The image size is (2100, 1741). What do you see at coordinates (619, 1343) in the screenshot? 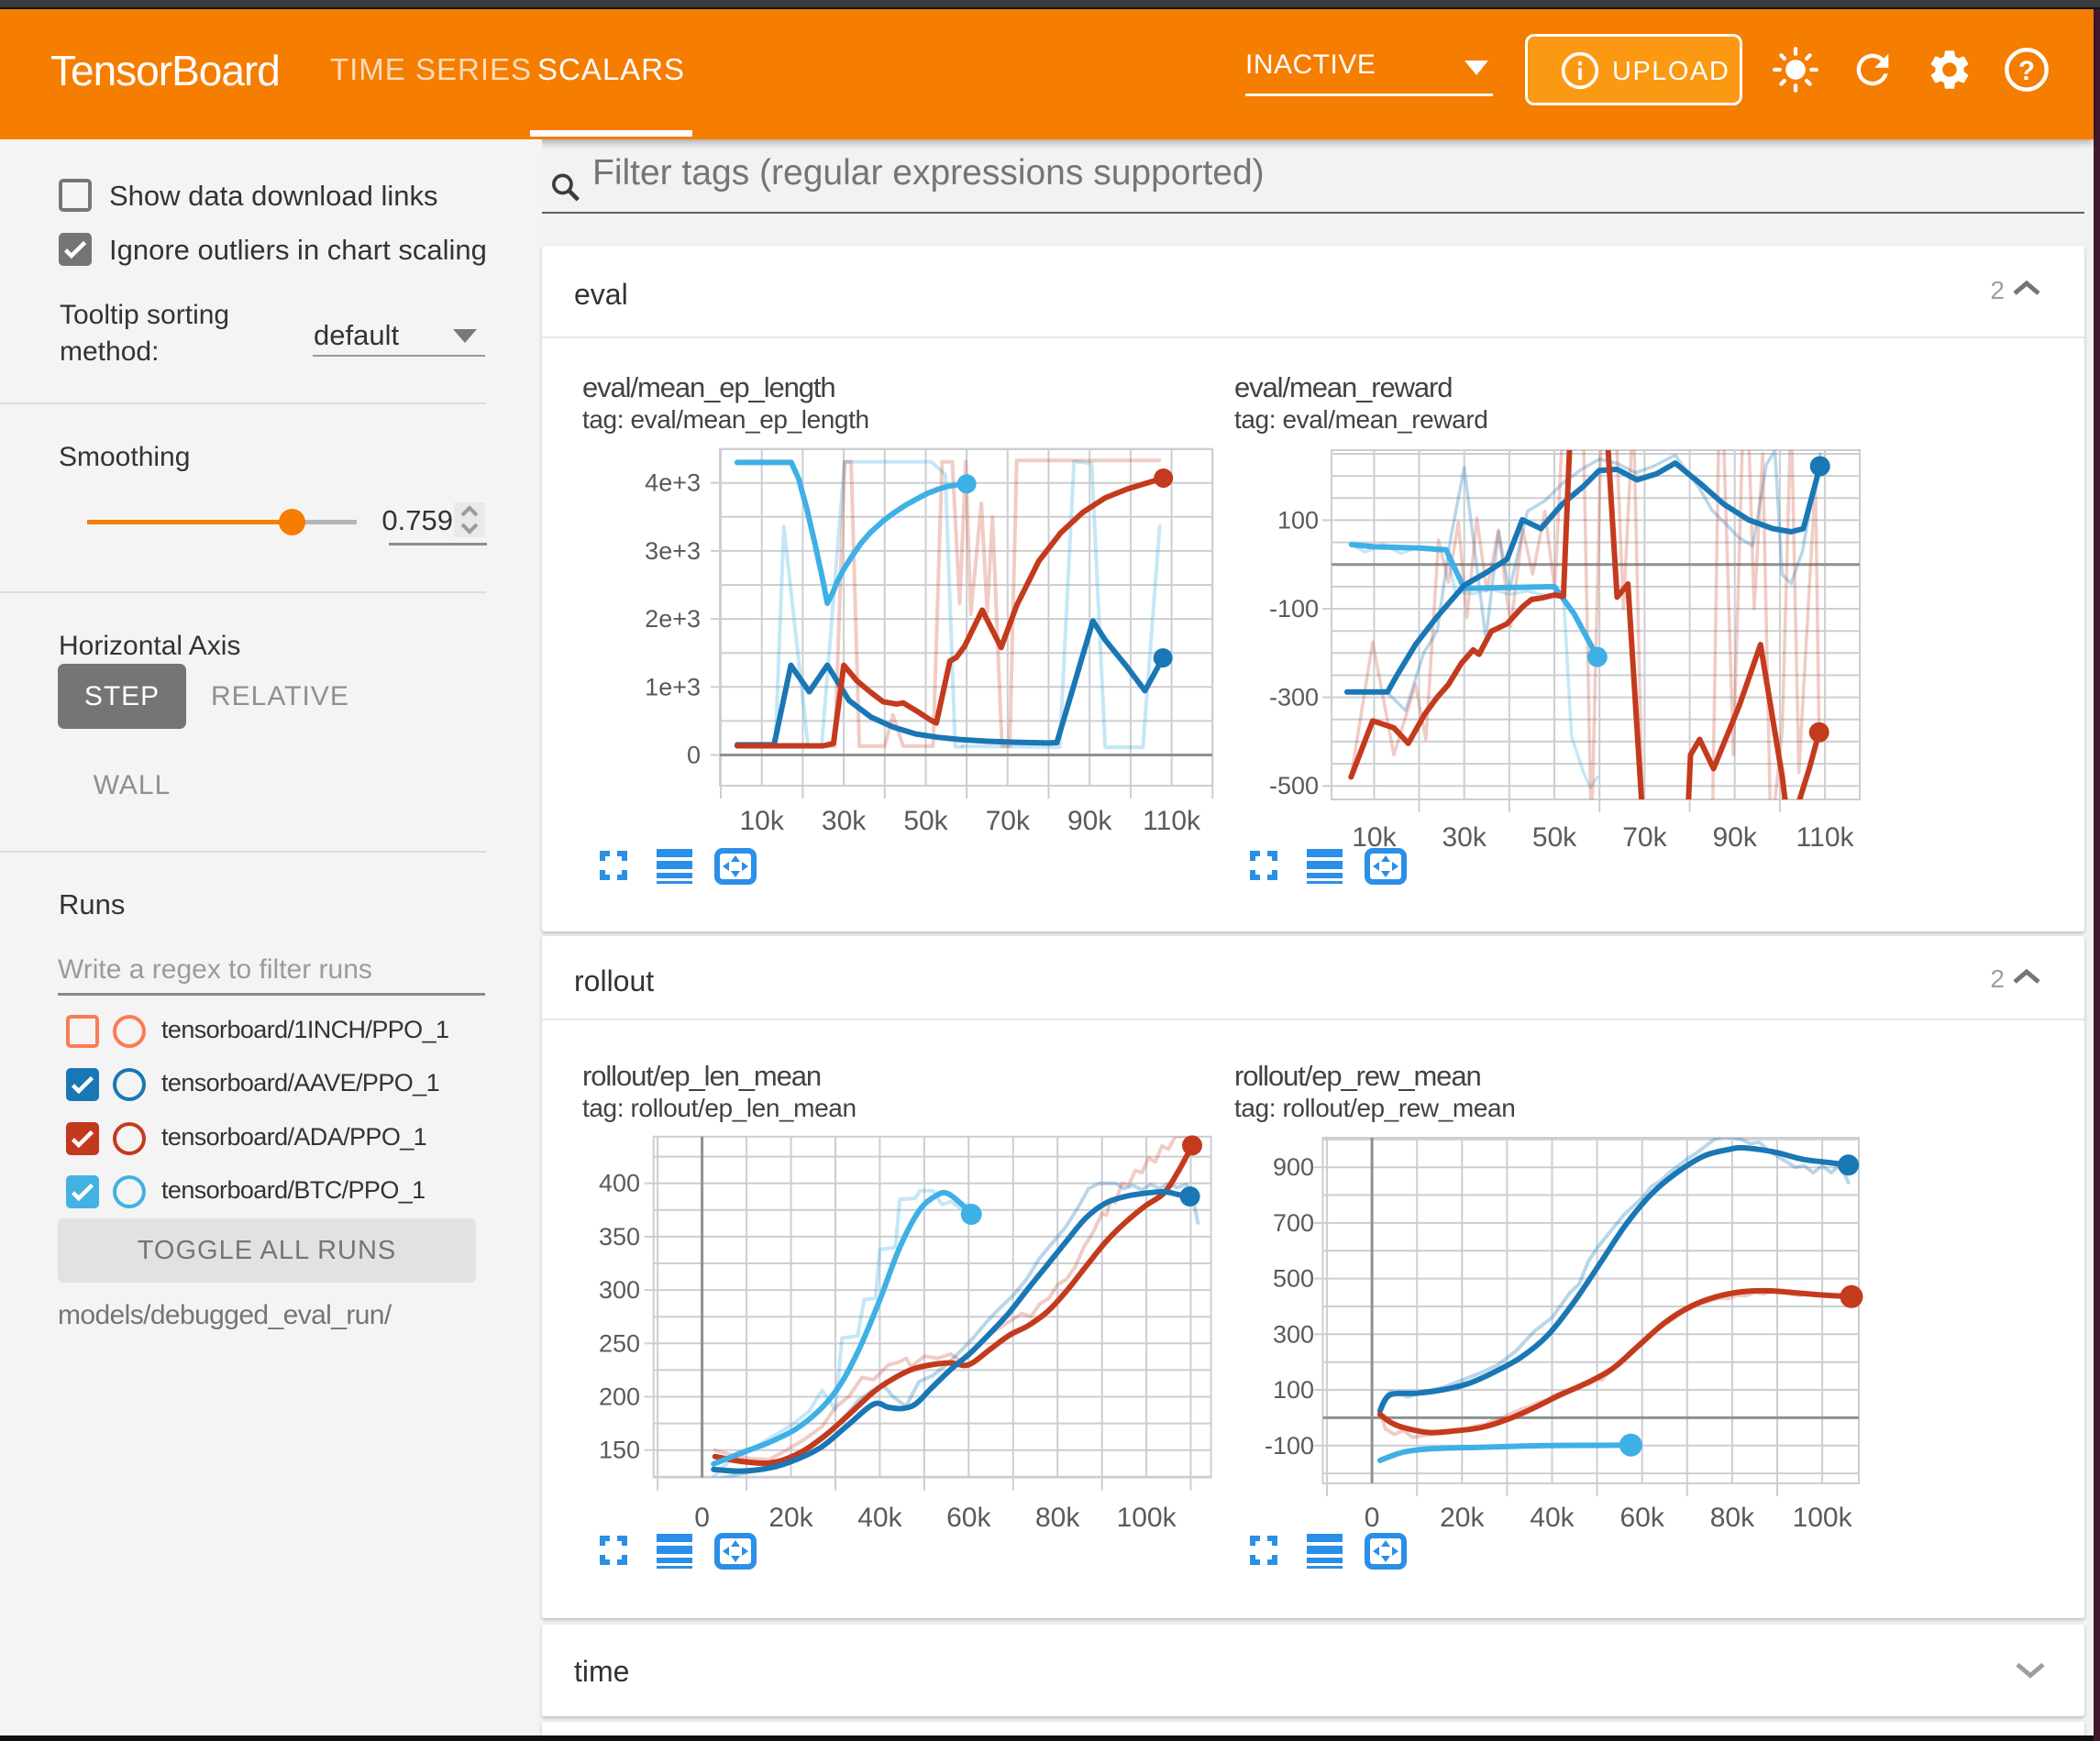
I see `svg-text: 250` at bounding box center [619, 1343].